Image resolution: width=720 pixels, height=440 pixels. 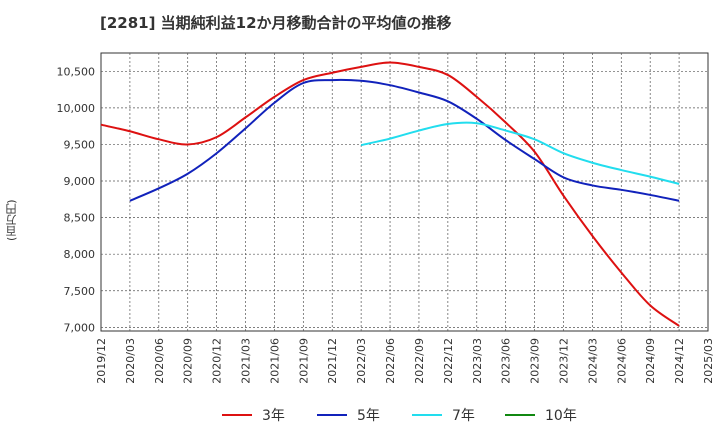 I want to click on x-tick-label: 2022/09, so click(x=419, y=361).